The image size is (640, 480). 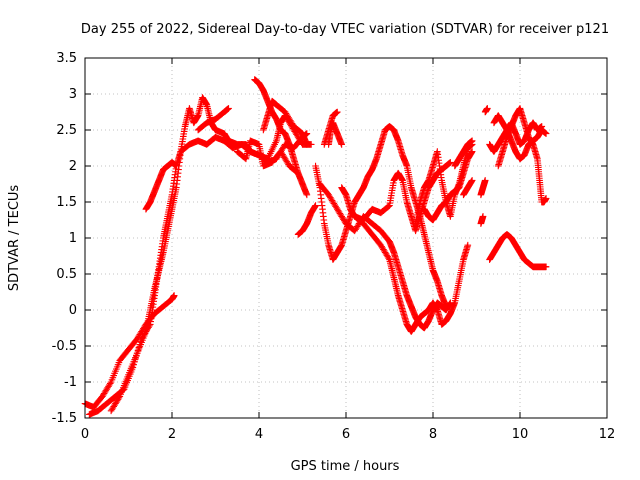 What do you see at coordinates (129, 351) in the screenshot?
I see `series-track-a` at bounding box center [129, 351].